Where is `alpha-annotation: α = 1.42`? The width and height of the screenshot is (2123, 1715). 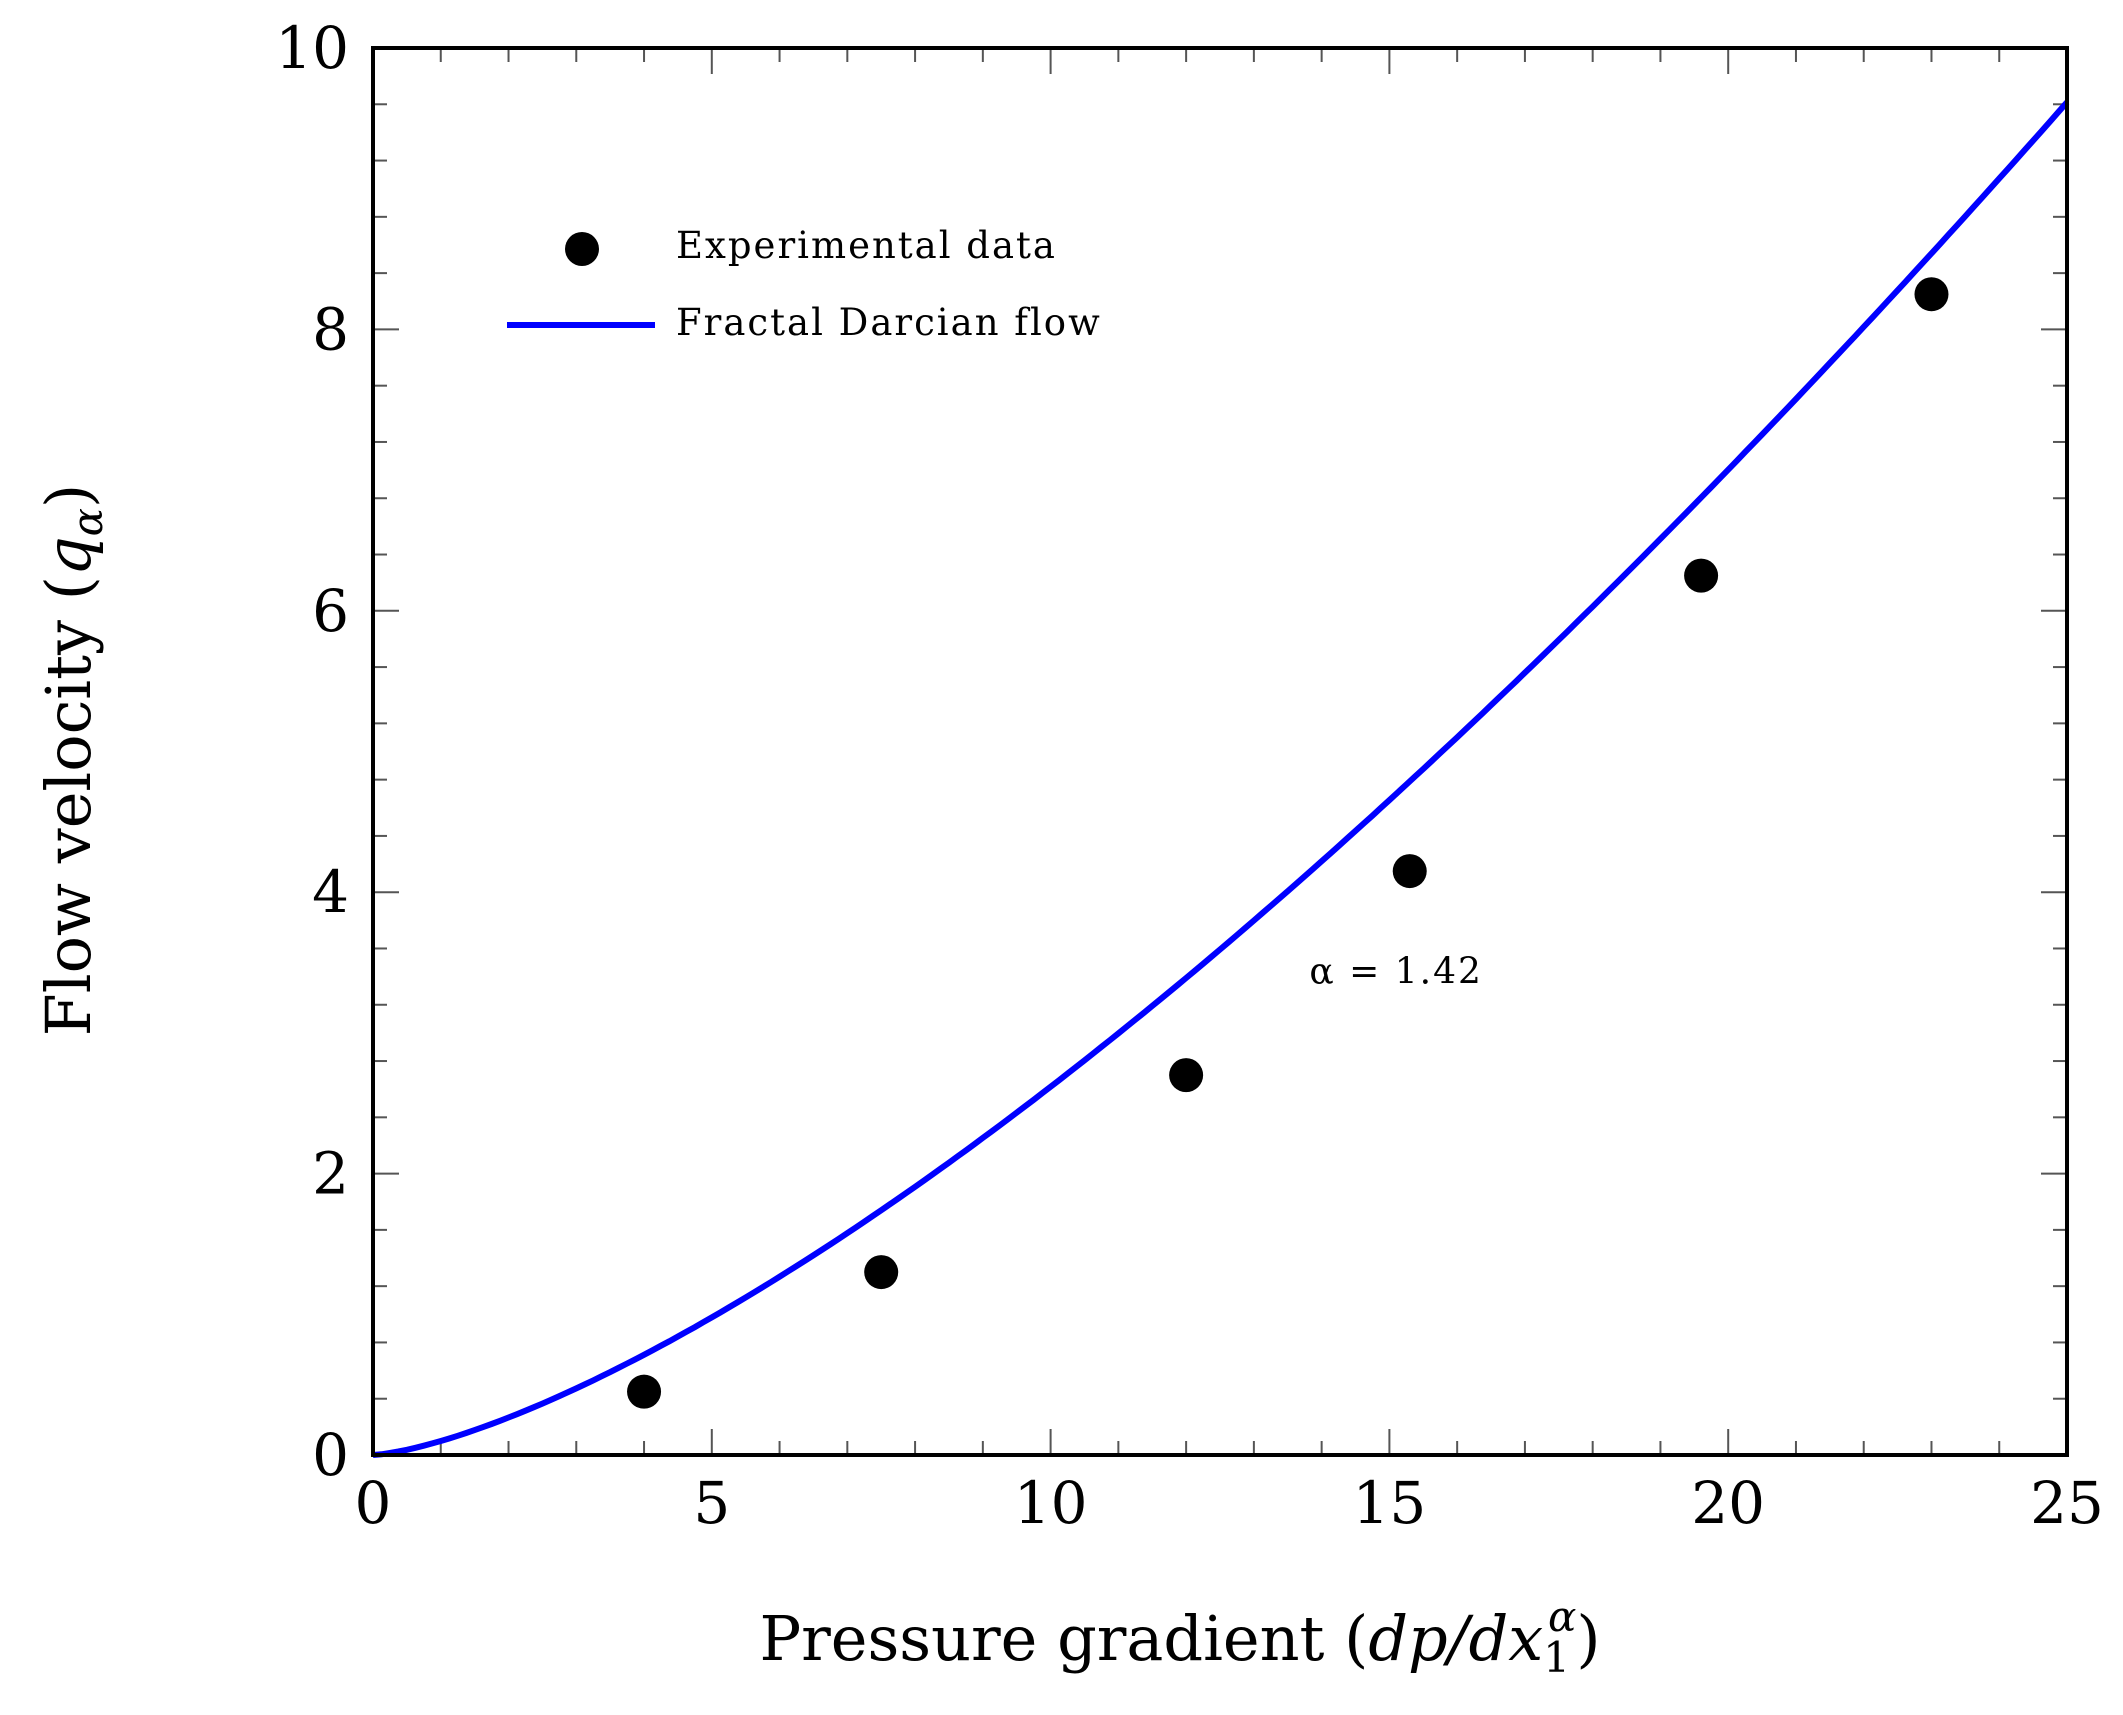 alpha-annotation: α = 1.42 is located at coordinates (1396, 972).